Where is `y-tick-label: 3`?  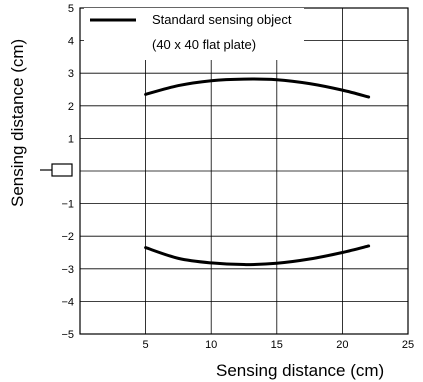
y-tick-label: 3 is located at coordinates (71, 74).